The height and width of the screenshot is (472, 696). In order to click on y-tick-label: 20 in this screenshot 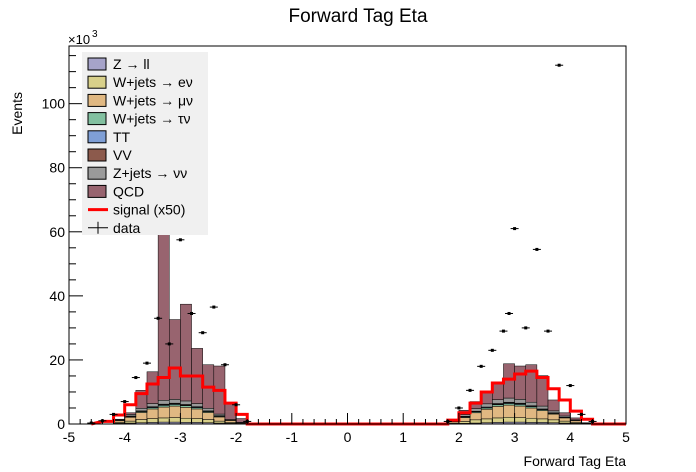, I will do `click(57, 360)`.